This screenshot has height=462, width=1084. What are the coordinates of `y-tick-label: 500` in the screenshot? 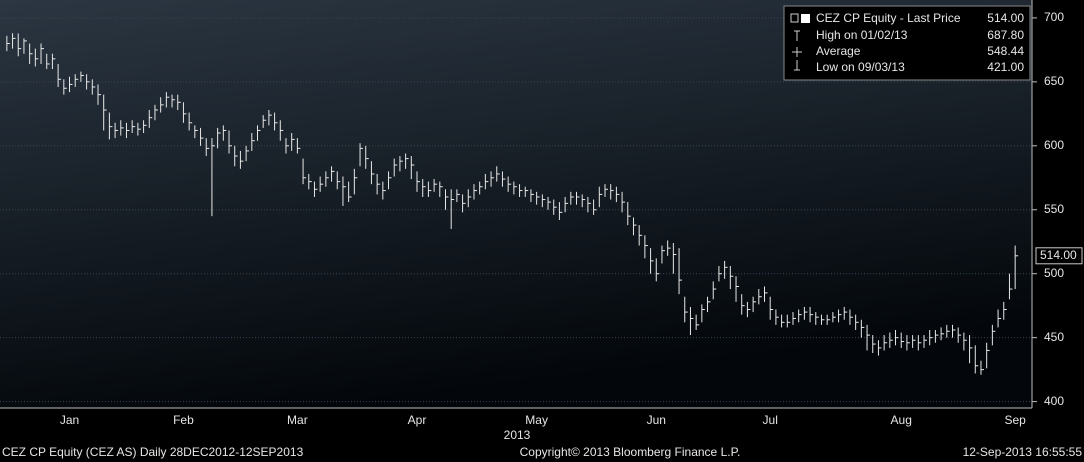 It's located at (1054, 273).